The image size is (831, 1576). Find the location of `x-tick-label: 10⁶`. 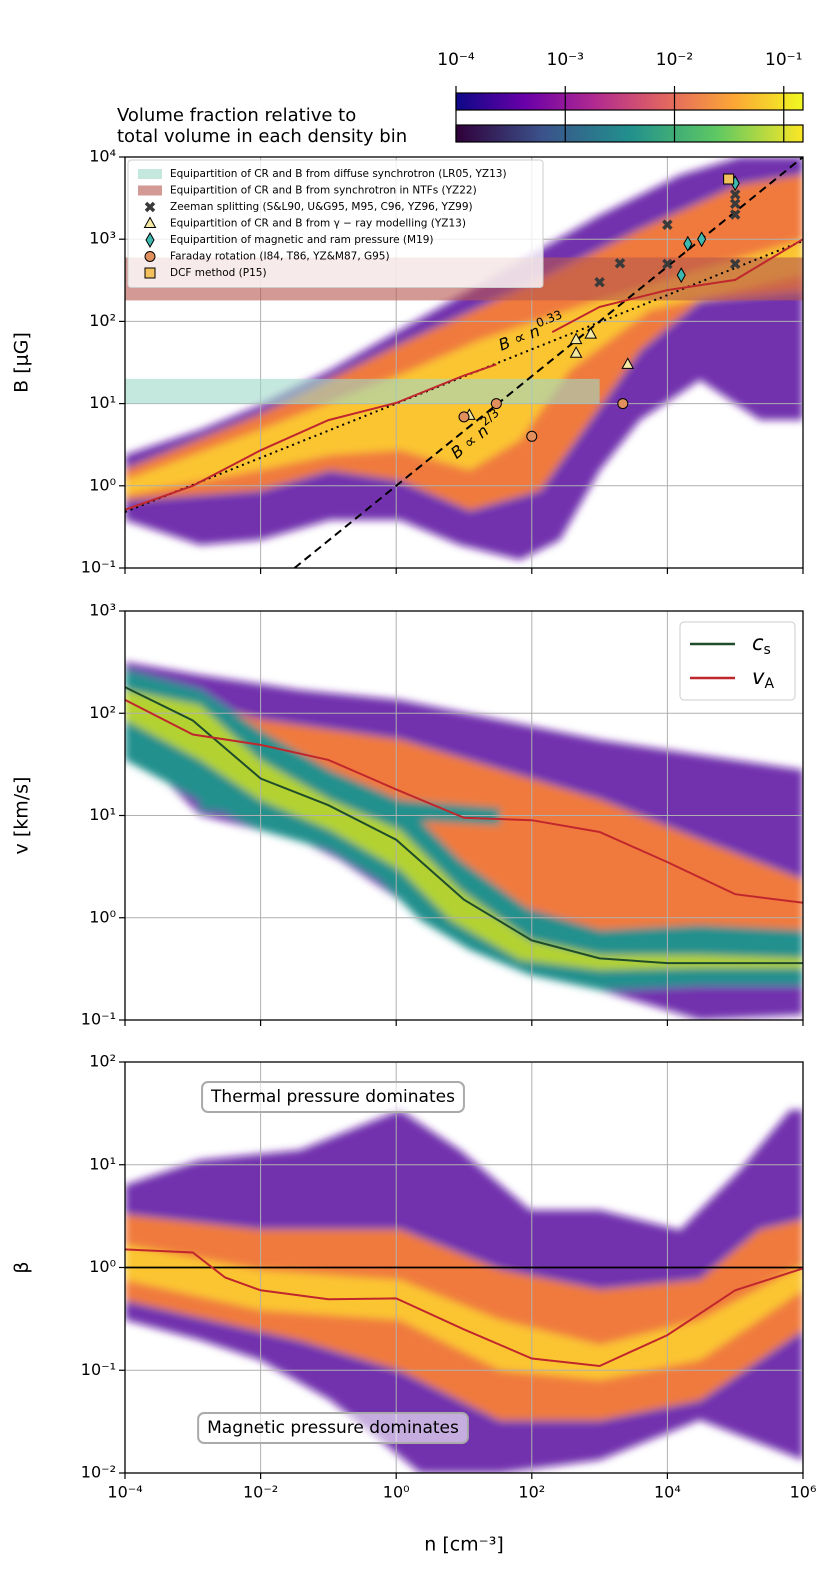

x-tick-label: 10⁶ is located at coordinates (803, 1492).